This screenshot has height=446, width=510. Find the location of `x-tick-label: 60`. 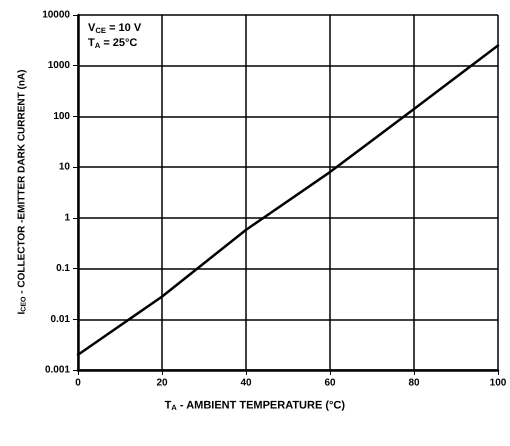

x-tick-label: 60 is located at coordinates (330, 383).